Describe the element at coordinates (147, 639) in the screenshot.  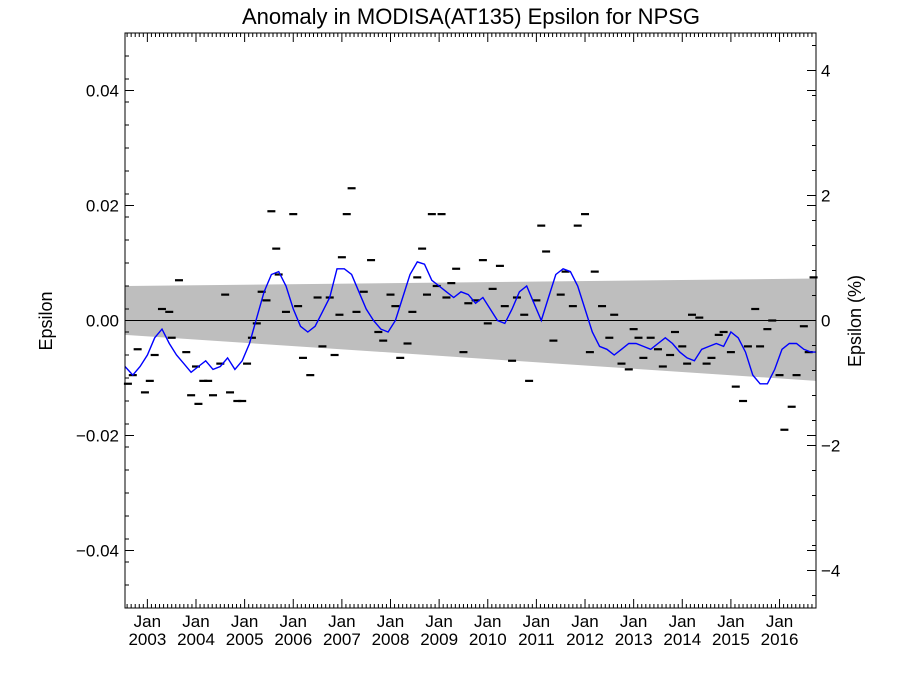
I see `x-tick-year-label: 2003` at that location.